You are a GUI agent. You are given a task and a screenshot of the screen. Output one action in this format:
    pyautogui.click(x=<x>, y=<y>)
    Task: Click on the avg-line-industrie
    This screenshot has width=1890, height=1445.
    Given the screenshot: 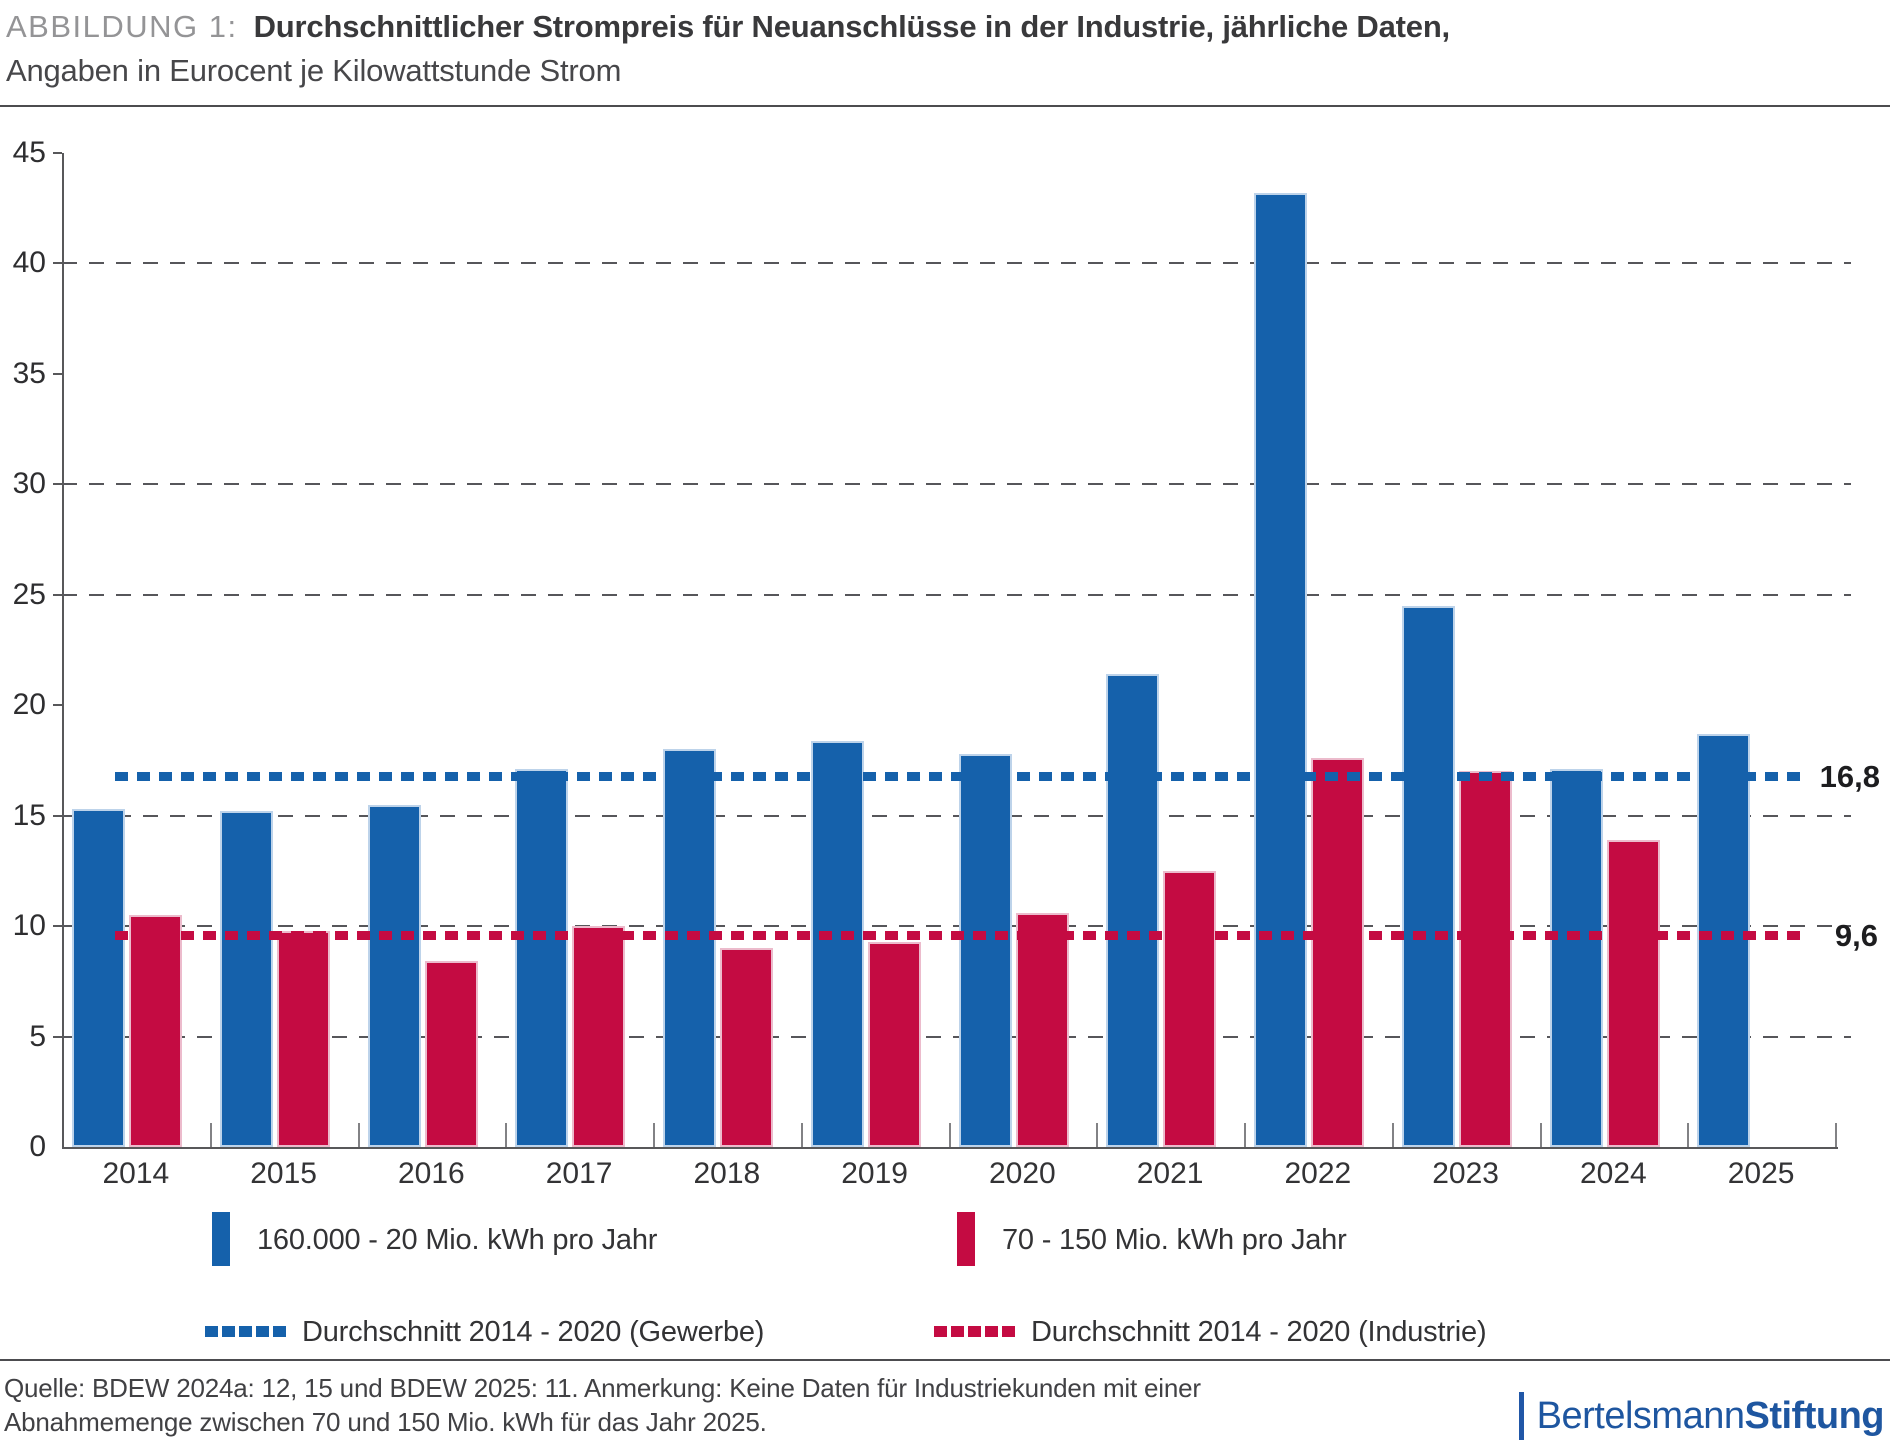 What is the action you would take?
    pyautogui.click(x=958, y=935)
    